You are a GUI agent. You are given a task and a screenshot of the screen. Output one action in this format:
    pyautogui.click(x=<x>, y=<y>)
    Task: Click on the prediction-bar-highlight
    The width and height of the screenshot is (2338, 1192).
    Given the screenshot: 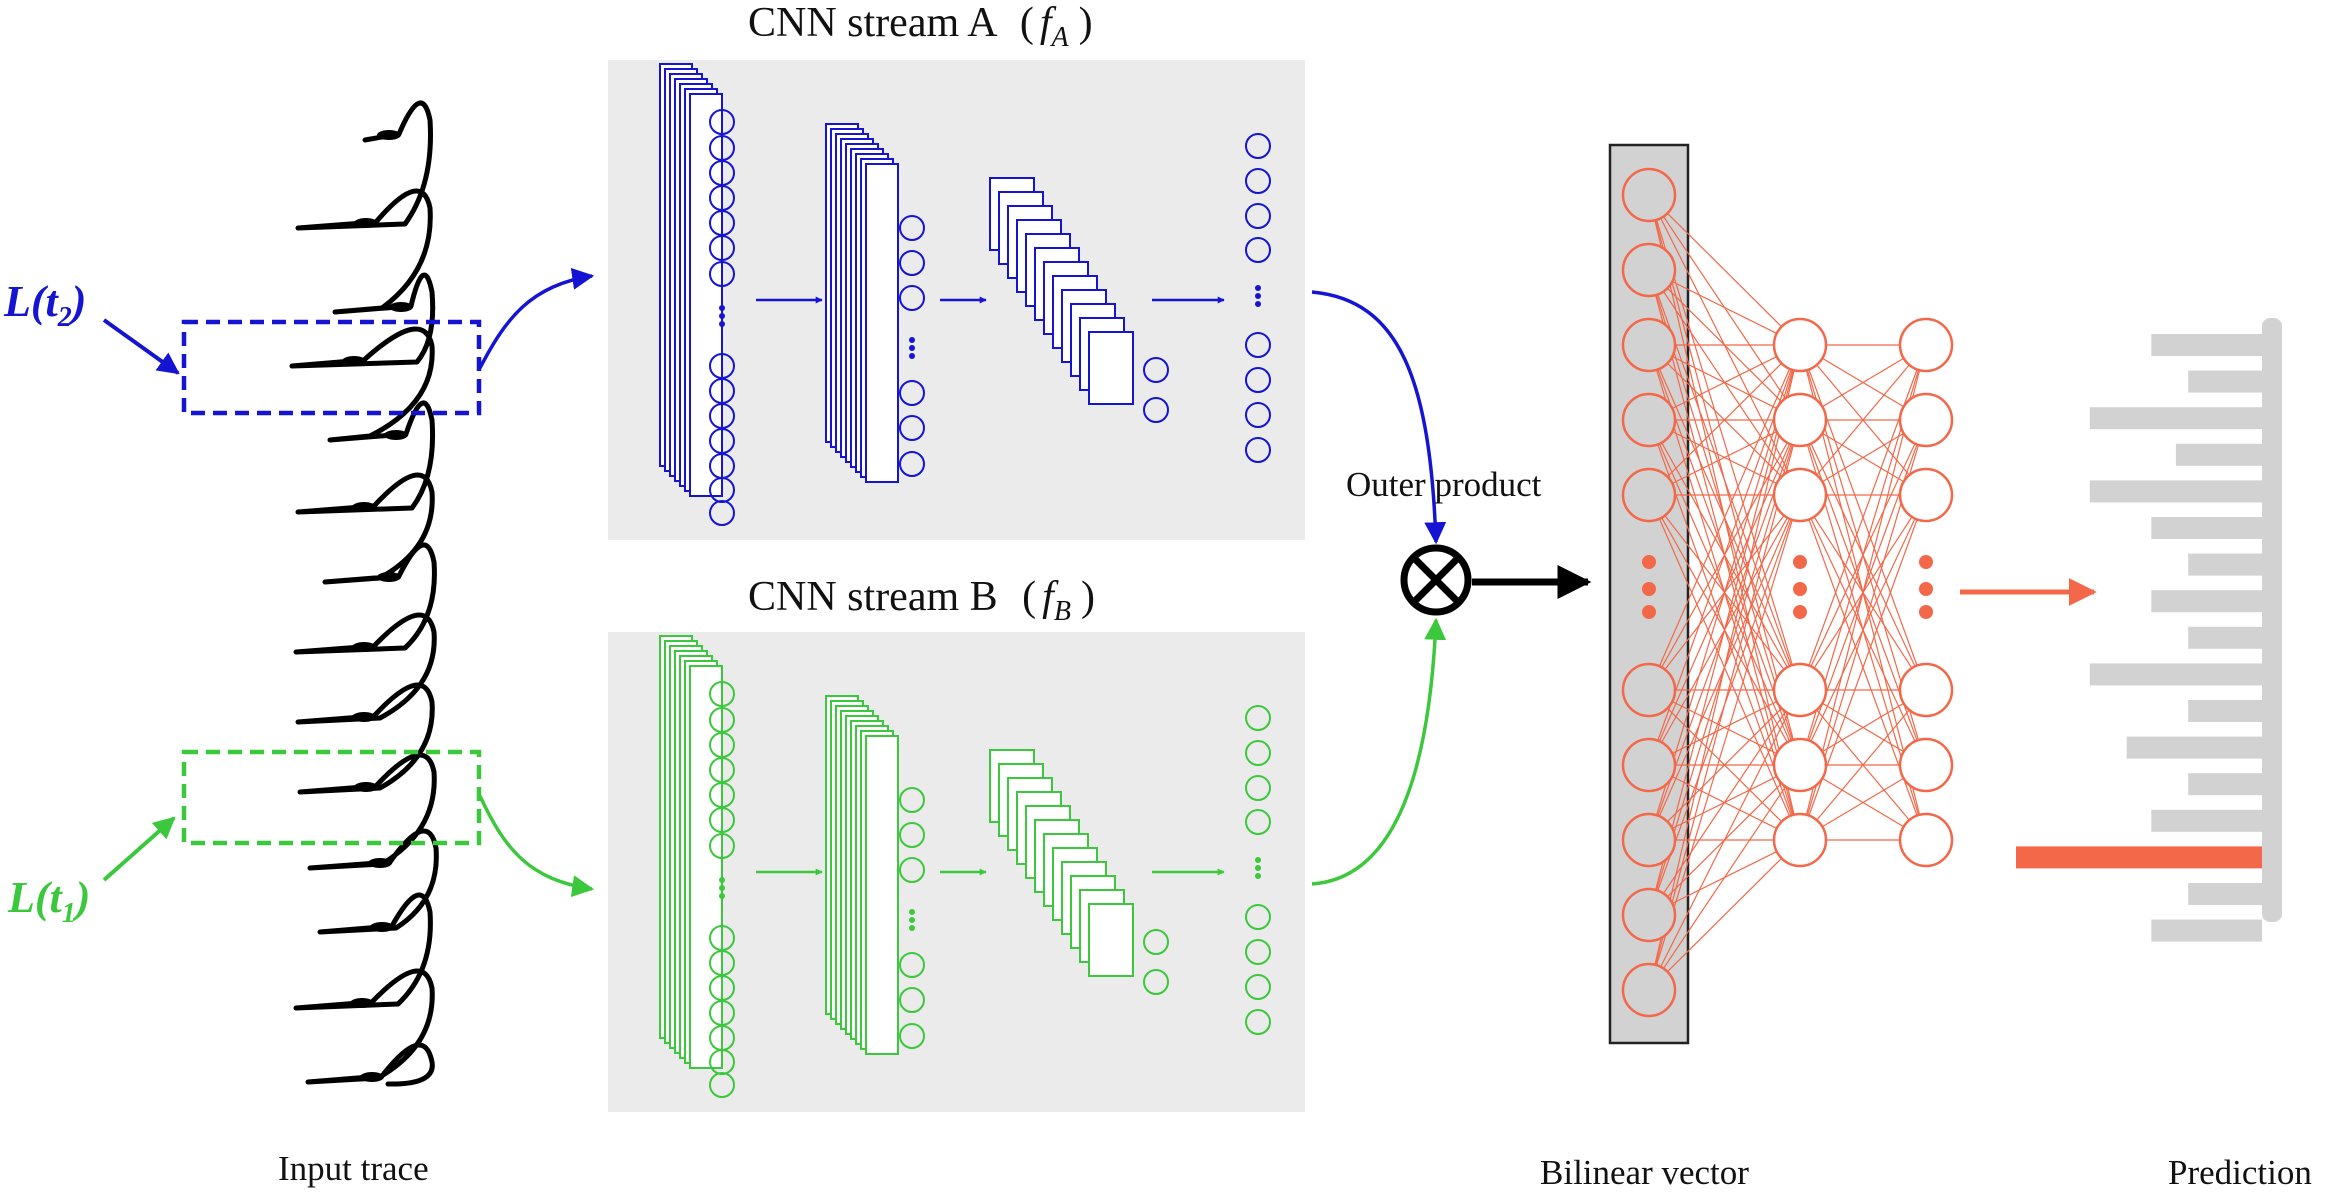 What is the action you would take?
    pyautogui.click(x=2139, y=857)
    